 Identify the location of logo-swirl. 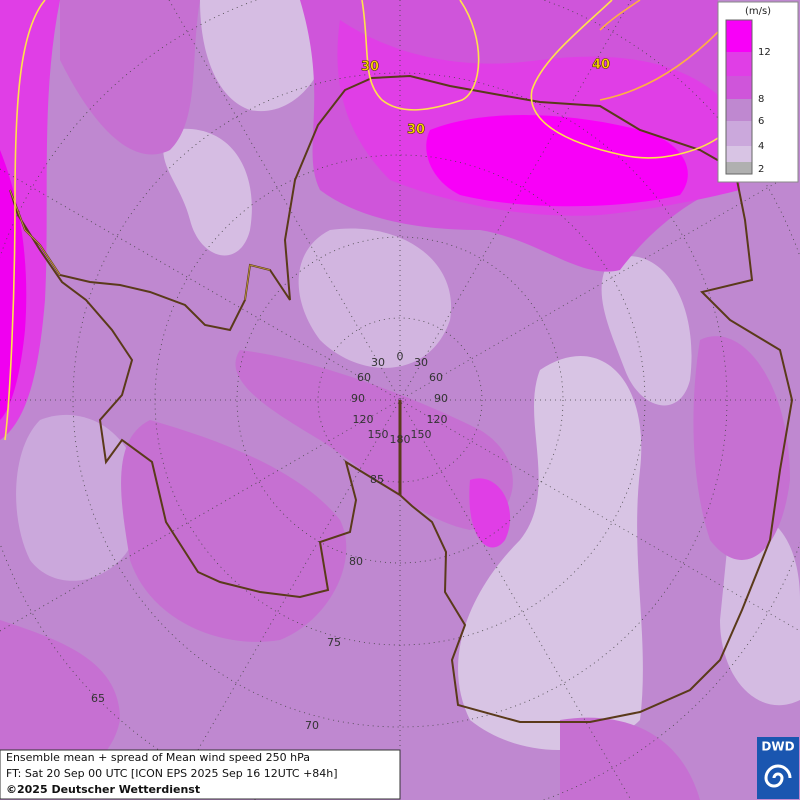
(778, 776).